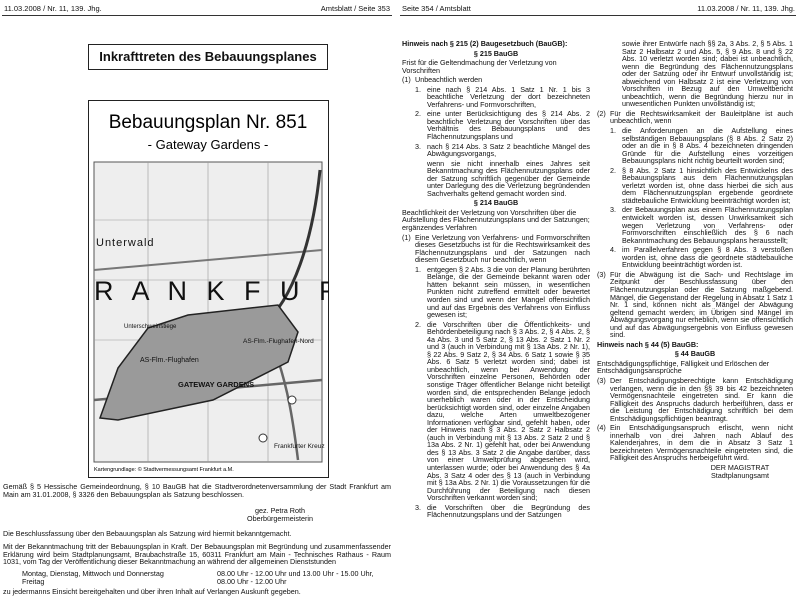 The image size is (800, 600). I want to click on plan-area, so click(198, 362).